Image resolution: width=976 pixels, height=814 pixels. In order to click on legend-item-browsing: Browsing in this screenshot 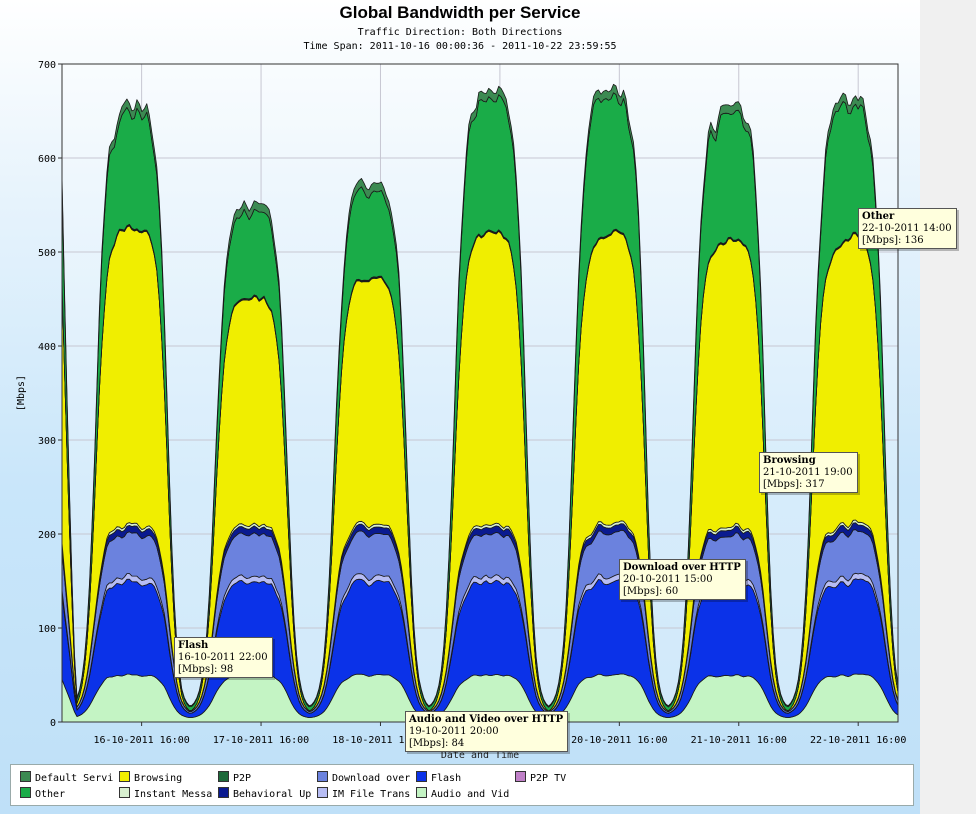, I will do `click(167, 778)`.